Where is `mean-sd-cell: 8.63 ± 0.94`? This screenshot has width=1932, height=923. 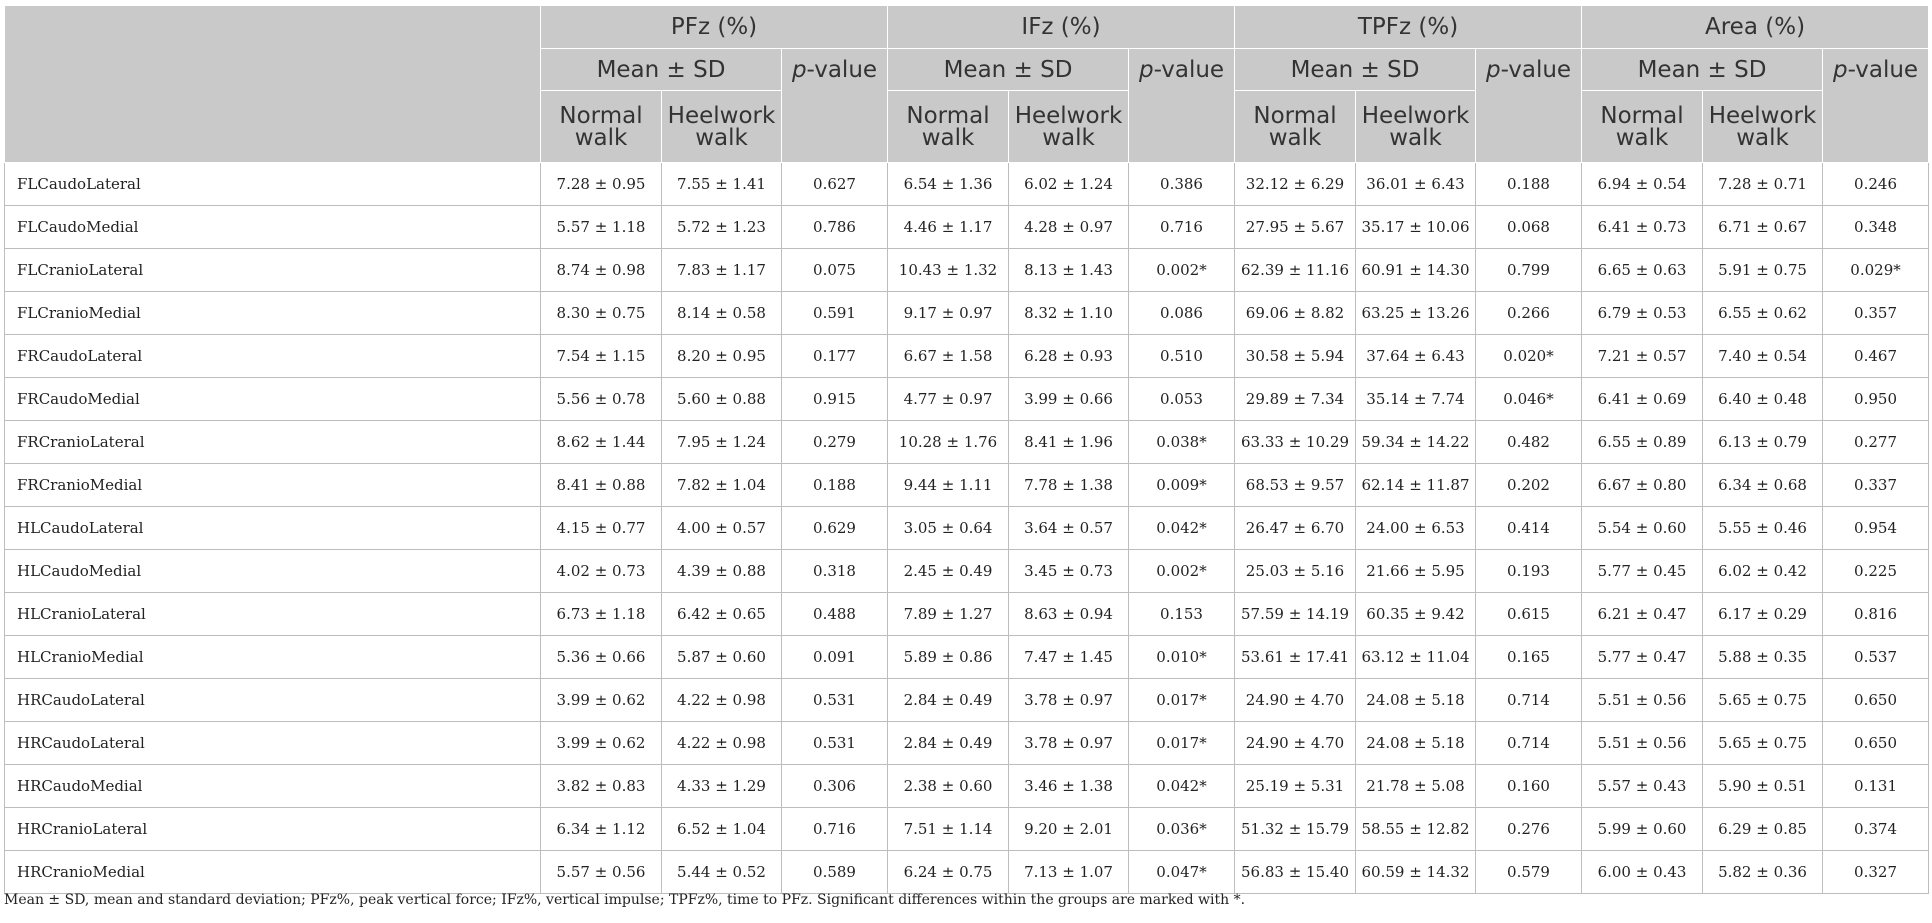 mean-sd-cell: 8.63 ± 0.94 is located at coordinates (1069, 614).